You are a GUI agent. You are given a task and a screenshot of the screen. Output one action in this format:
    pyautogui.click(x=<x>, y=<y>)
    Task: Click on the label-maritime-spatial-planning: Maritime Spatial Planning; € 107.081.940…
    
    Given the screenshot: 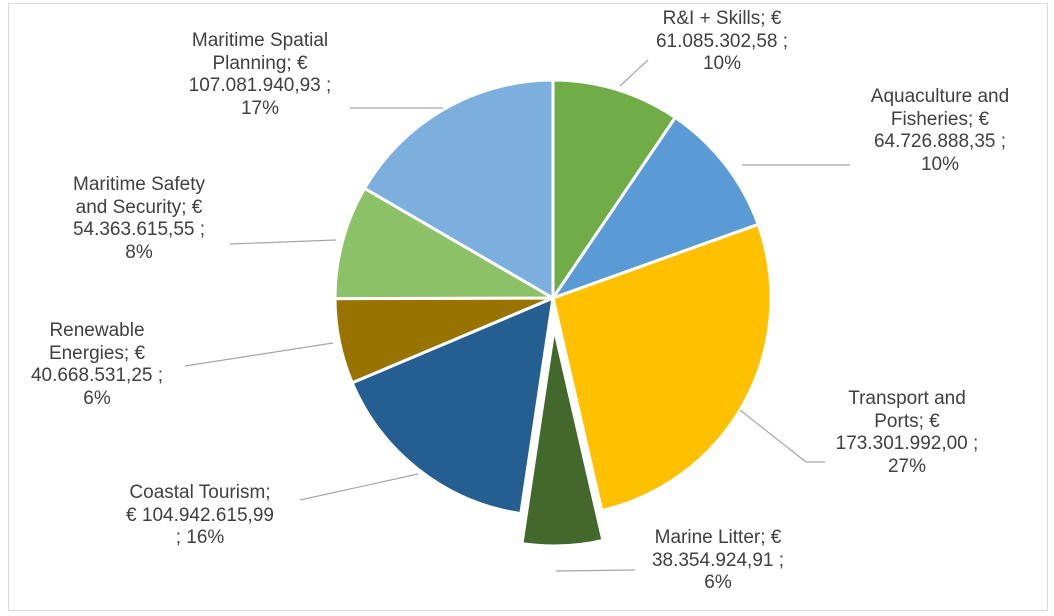 What is the action you would take?
    pyautogui.click(x=260, y=74)
    